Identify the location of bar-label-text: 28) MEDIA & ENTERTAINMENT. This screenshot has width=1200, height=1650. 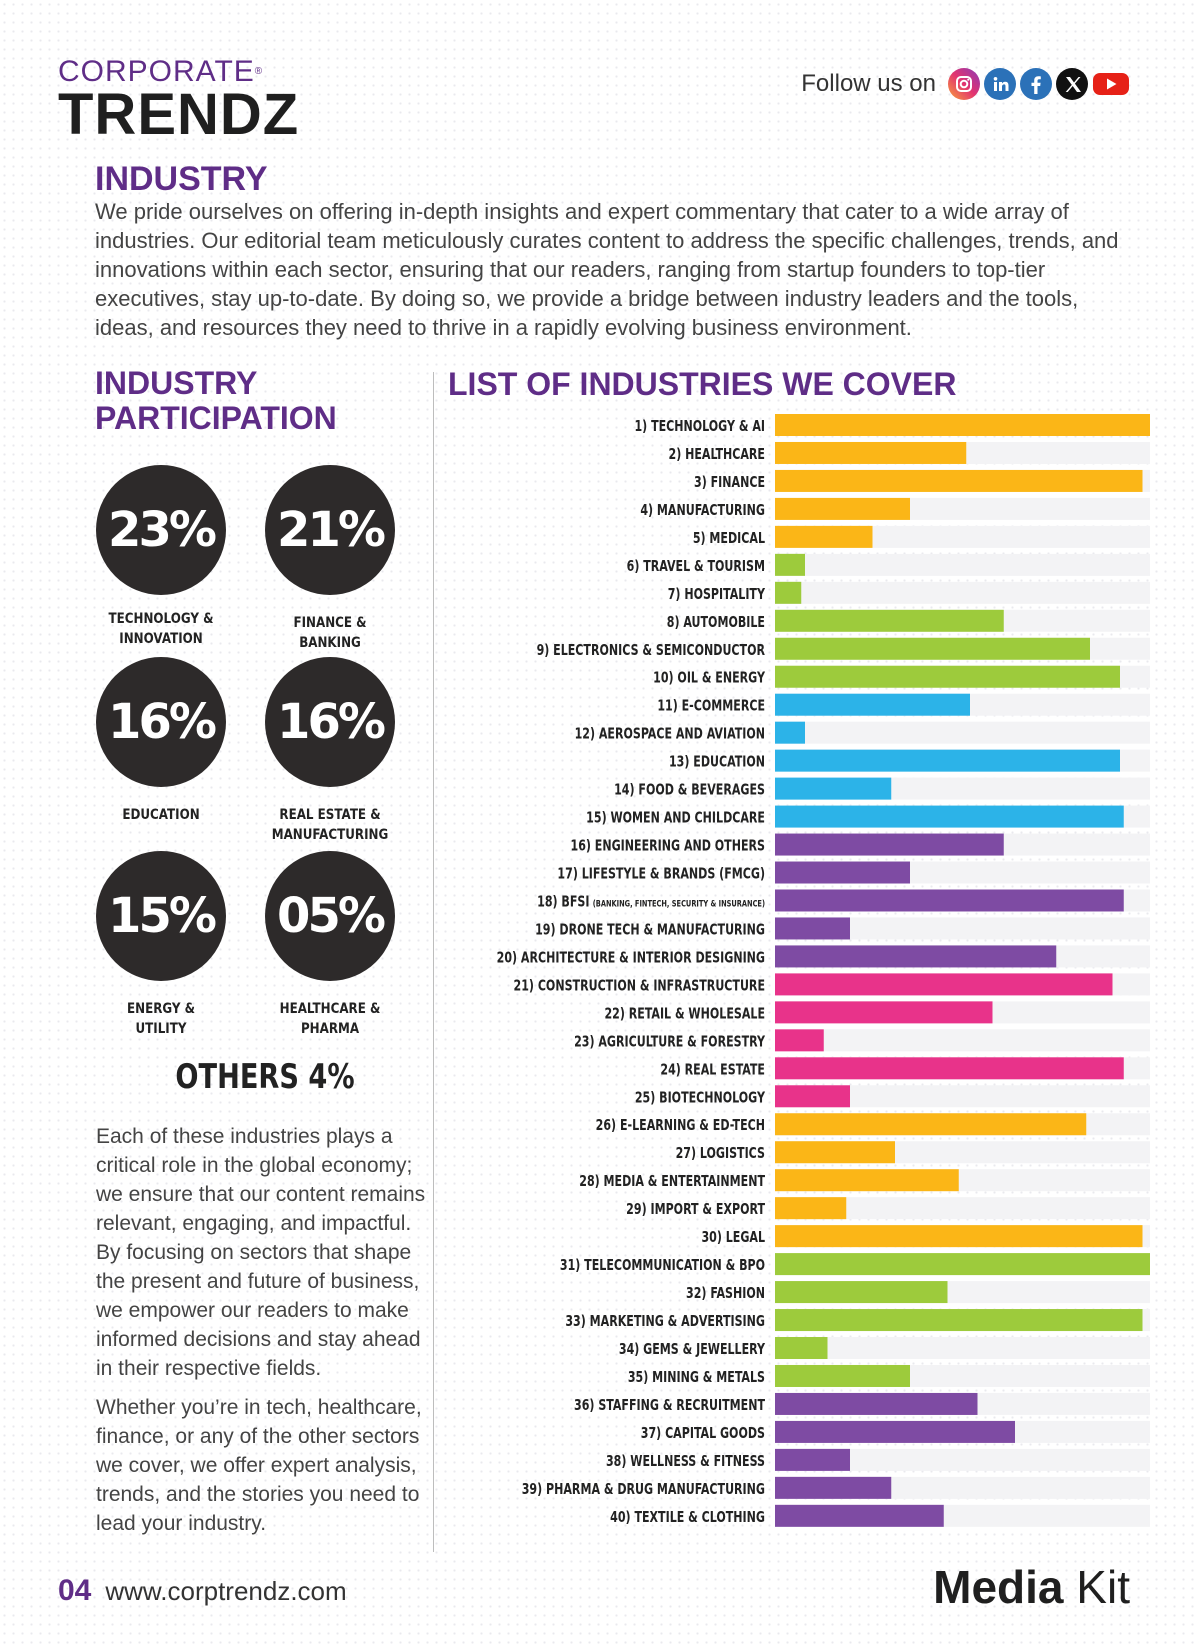
(672, 1181).